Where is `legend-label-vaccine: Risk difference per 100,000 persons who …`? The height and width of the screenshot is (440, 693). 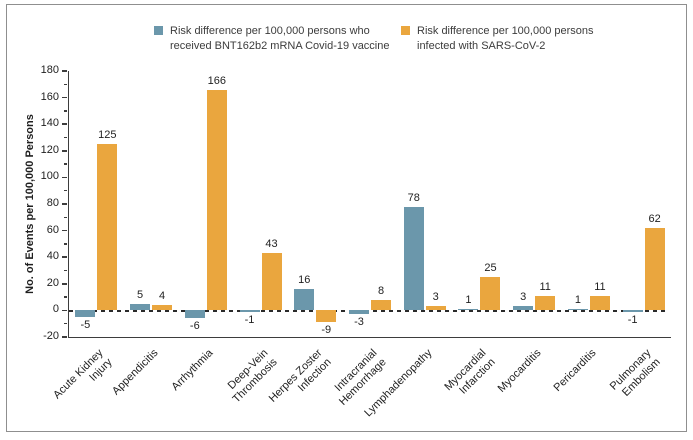 legend-label-vaccine: Risk difference per 100,000 persons who … is located at coordinates (280, 39).